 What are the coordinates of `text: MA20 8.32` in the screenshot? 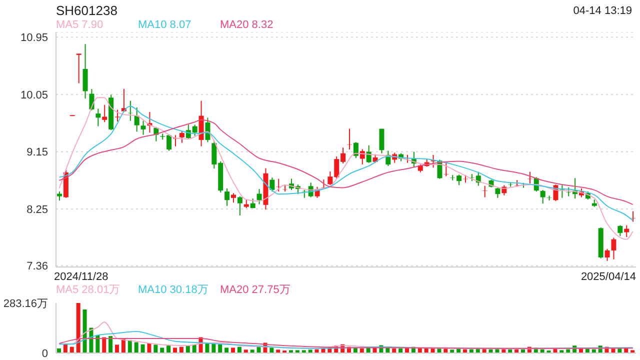 It's located at (247, 25).